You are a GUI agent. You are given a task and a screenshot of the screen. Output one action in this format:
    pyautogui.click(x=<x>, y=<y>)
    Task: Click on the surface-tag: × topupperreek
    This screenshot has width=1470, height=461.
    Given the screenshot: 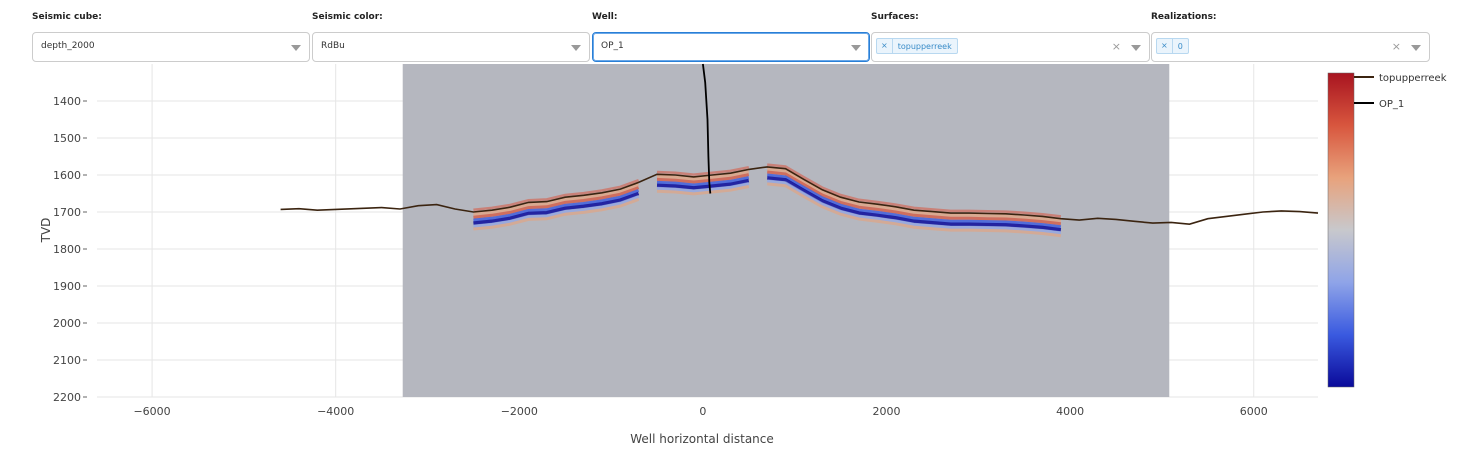 What is the action you would take?
    pyautogui.click(x=917, y=46)
    